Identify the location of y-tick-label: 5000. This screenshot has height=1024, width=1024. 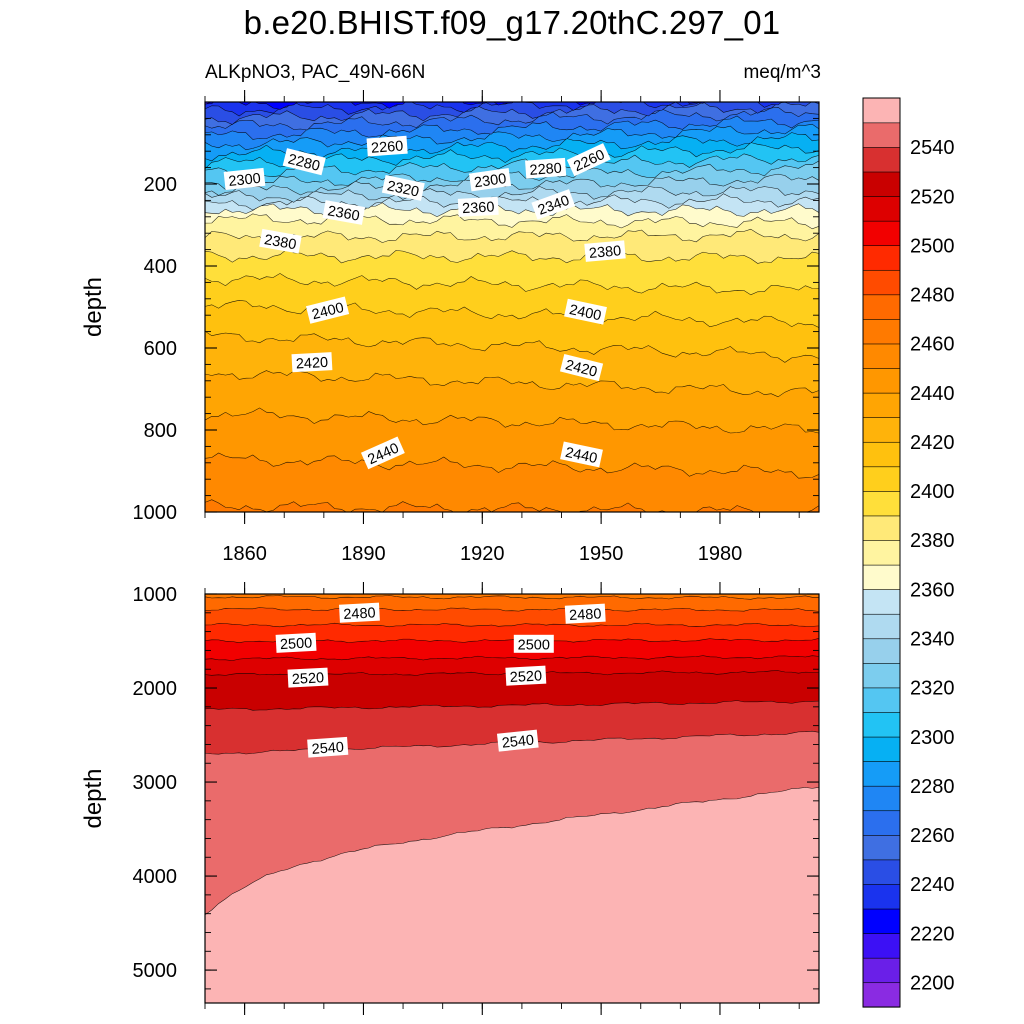
(155, 971).